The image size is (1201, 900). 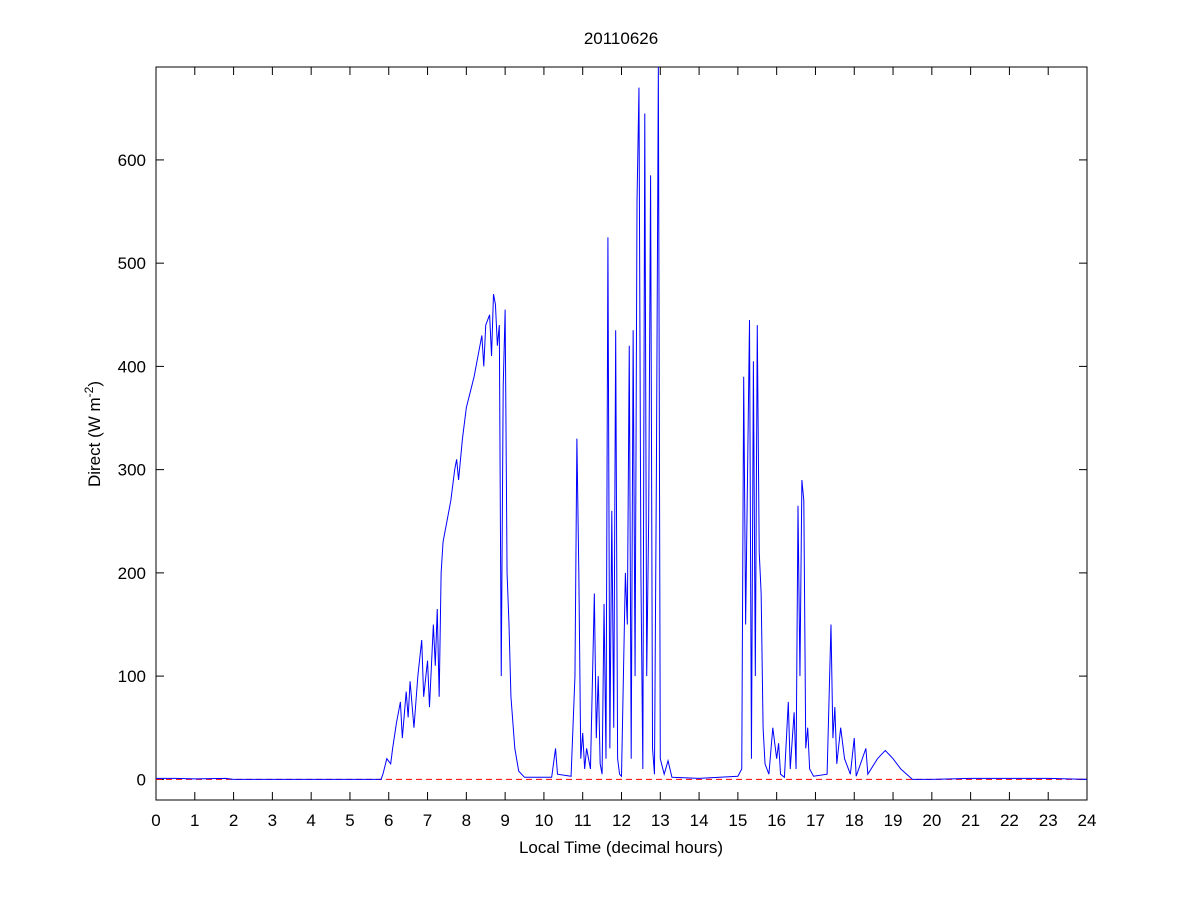 What do you see at coordinates (893, 820) in the screenshot?
I see `x-tick-label: 19` at bounding box center [893, 820].